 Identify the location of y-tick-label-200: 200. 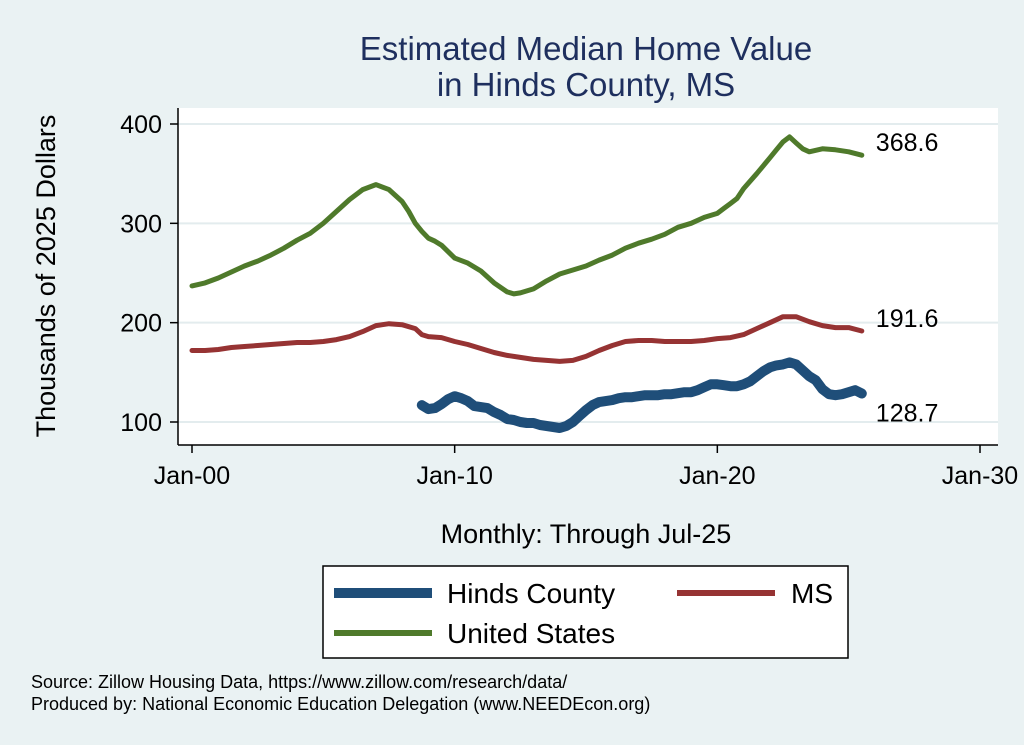
(141, 324).